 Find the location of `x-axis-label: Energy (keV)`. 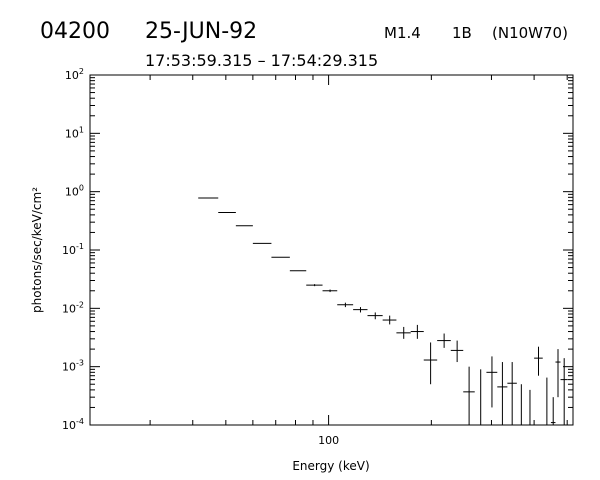

x-axis-label: Energy (keV) is located at coordinates (330, 466).